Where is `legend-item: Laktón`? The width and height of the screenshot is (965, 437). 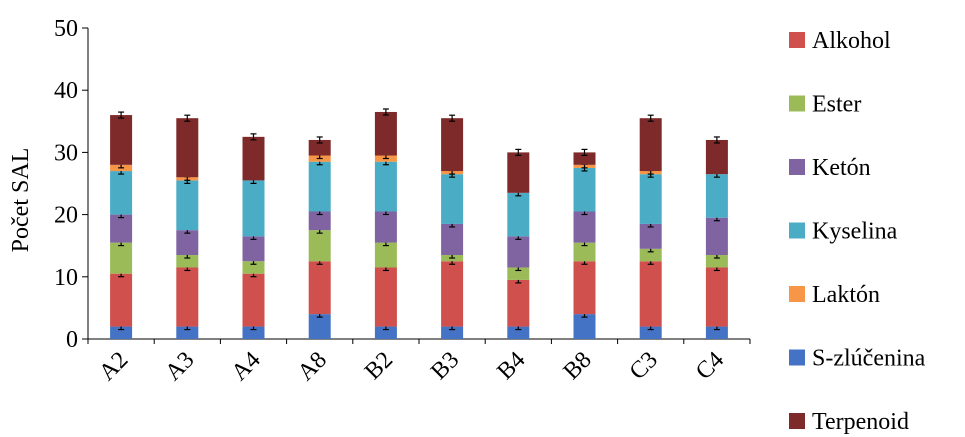
legend-item: Laktón is located at coordinates (834, 295).